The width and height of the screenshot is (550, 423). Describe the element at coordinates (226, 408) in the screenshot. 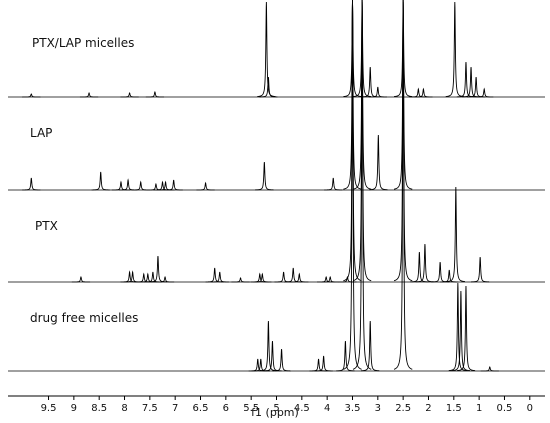

I see `x-tick-label: 6` at that location.